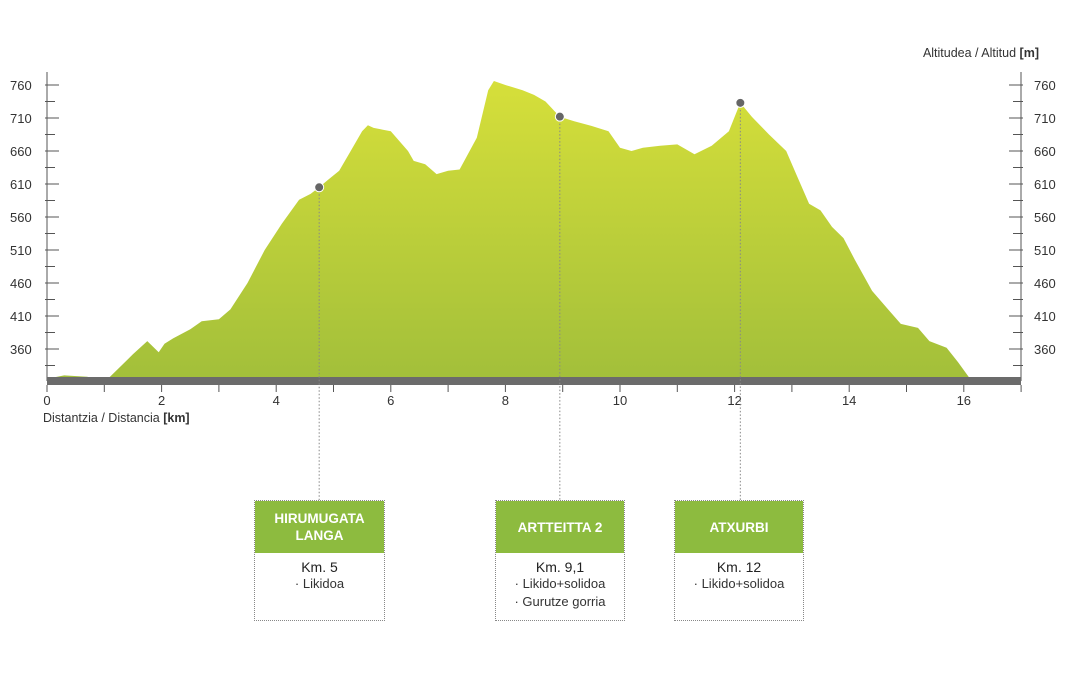 Image resolution: width=1072 pixels, height=687 pixels. Describe the element at coordinates (620, 400) in the screenshot. I see `x-tick-label: 10` at that location.